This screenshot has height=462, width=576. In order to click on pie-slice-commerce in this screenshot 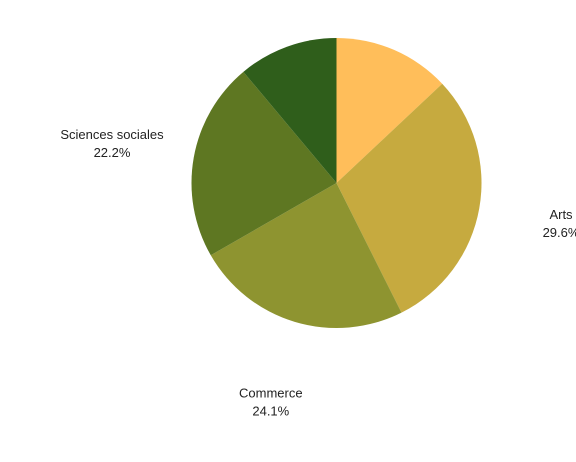, I will do `click(306, 256)`.